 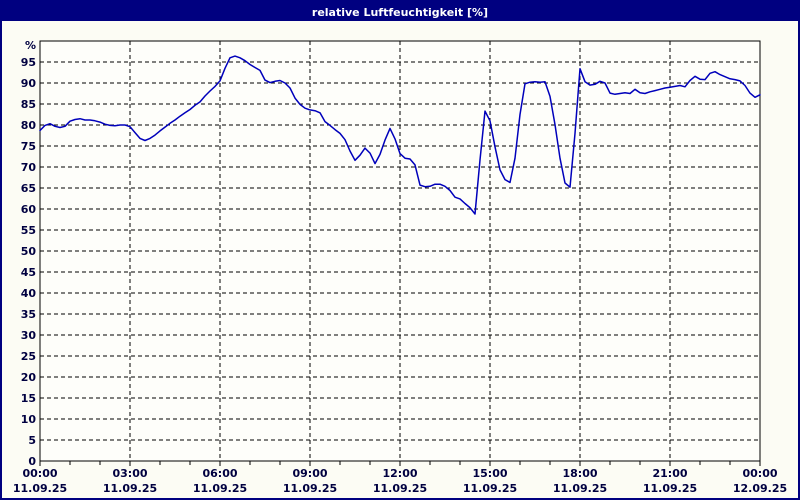 I want to click on y-tick-label: 50, so click(x=29, y=251).